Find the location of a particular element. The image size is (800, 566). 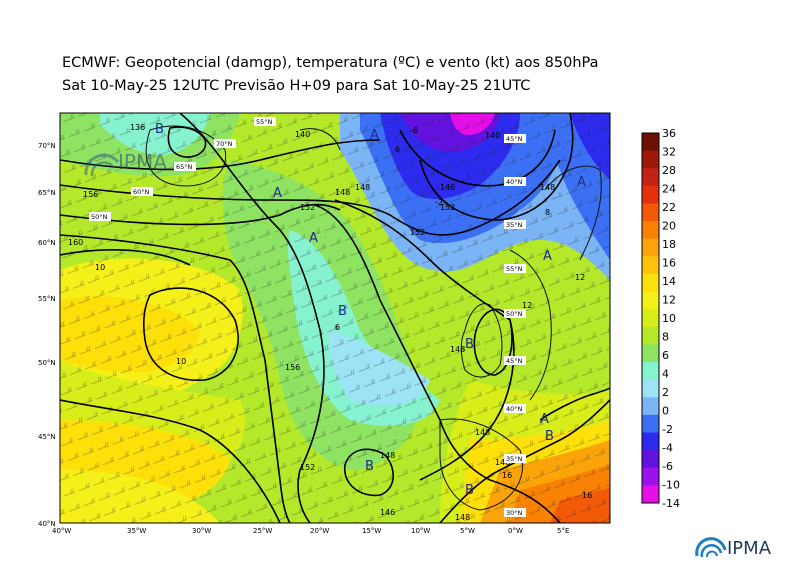

ipma-watermark is located at coordinates (102, 165).